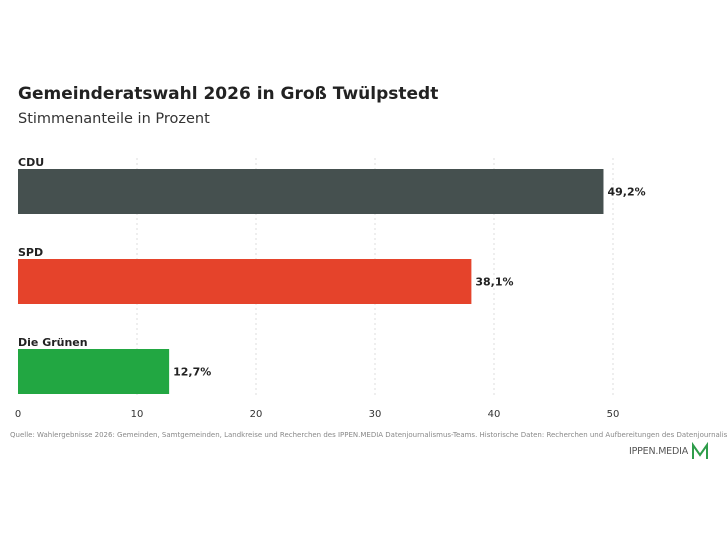  I want to click on value-label: 49,2%, so click(626, 192).